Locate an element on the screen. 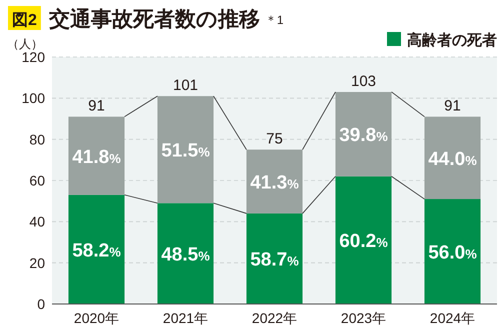 This screenshot has width=501, height=327. annotation: 60.2% is located at coordinates (363, 241).